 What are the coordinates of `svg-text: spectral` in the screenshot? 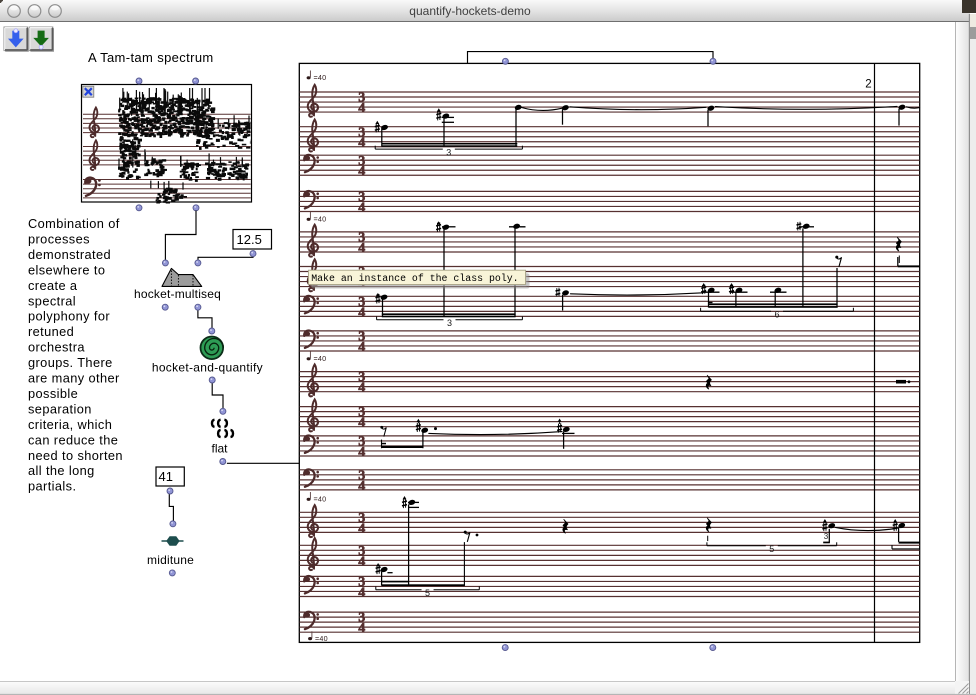 It's located at (52, 300).